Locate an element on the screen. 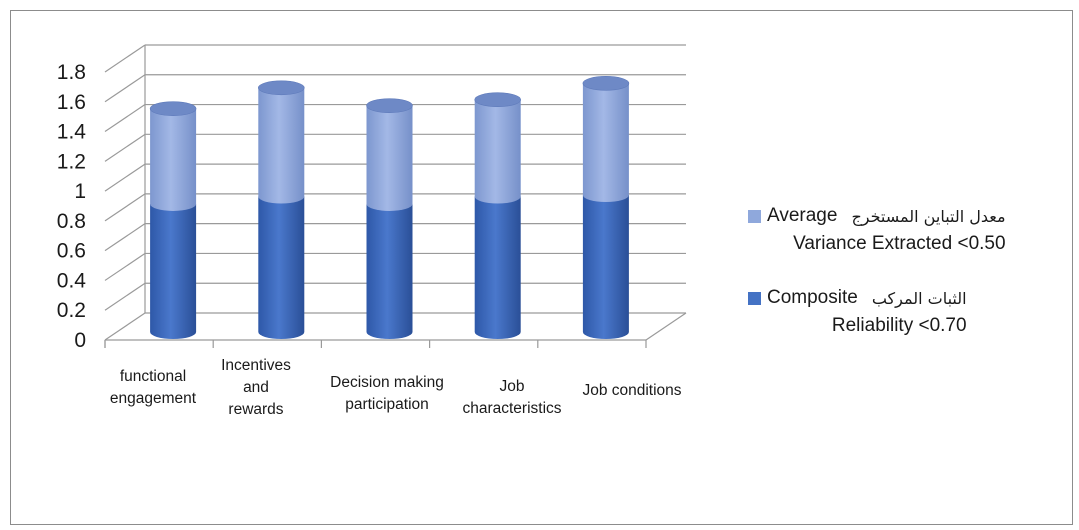  floor-right-edge is located at coordinates (666, 326).